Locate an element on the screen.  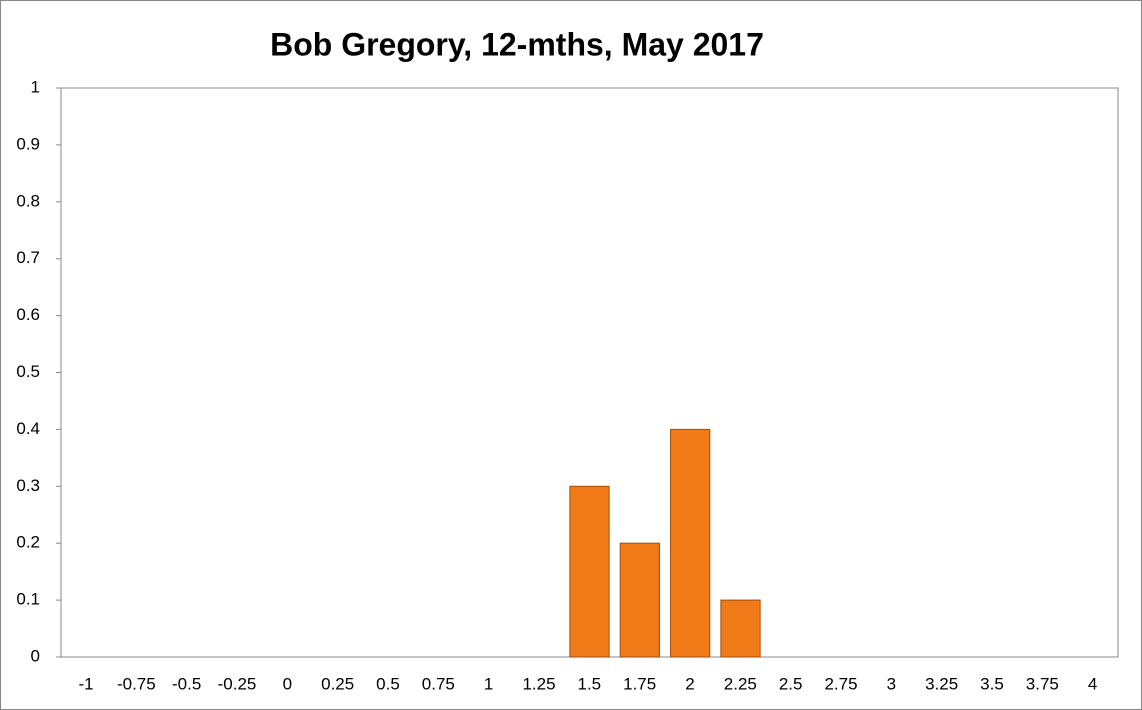
y-tick-label: 0.4 is located at coordinates (28, 428).